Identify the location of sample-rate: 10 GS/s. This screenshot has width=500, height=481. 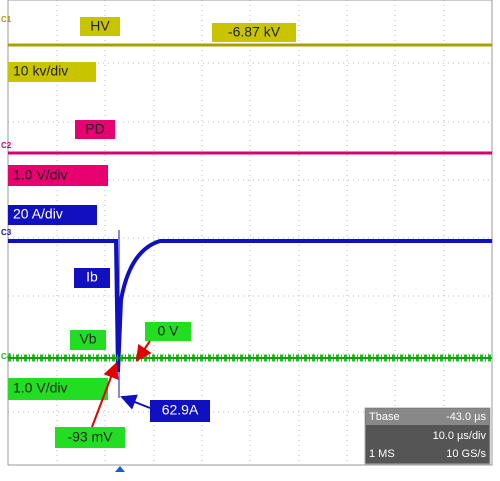
(466, 454).